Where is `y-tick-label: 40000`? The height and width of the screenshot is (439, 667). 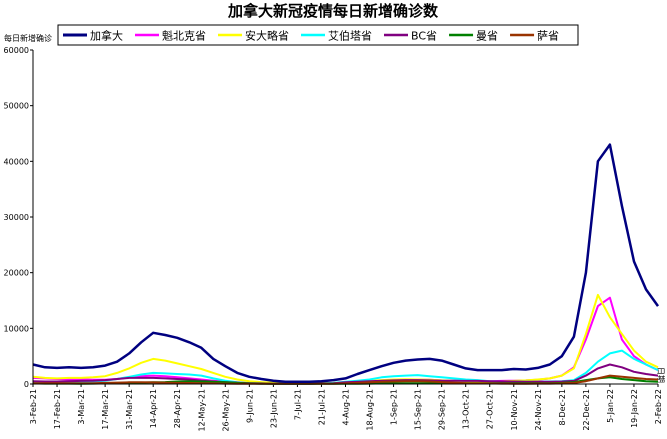
y-tick-label: 40000 is located at coordinates (16, 161).